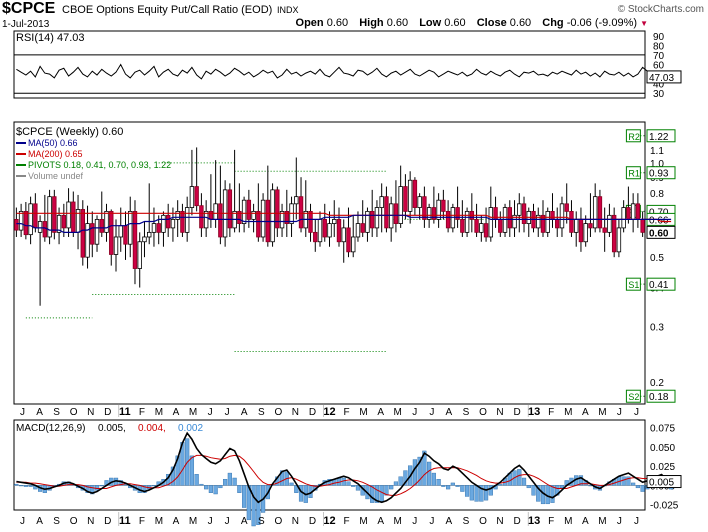  What do you see at coordinates (125, 412) in the screenshot?
I see `price-x-tick: 11` at bounding box center [125, 412].